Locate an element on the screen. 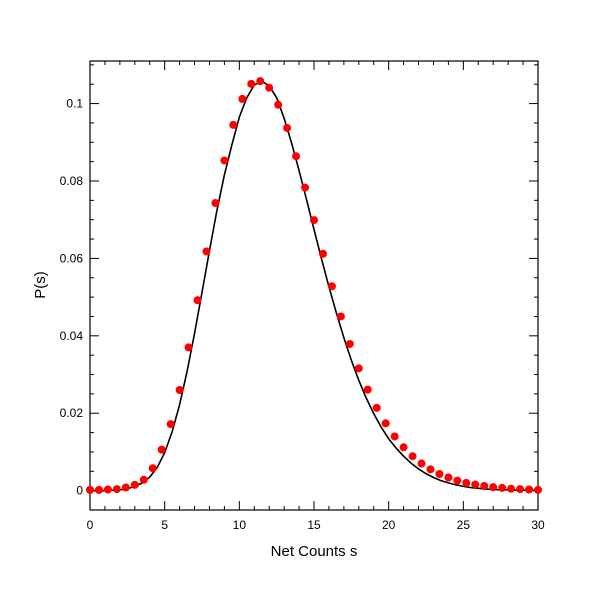 This screenshot has width=600, height=600. y-tick-label: 0.02 is located at coordinates (72, 413).